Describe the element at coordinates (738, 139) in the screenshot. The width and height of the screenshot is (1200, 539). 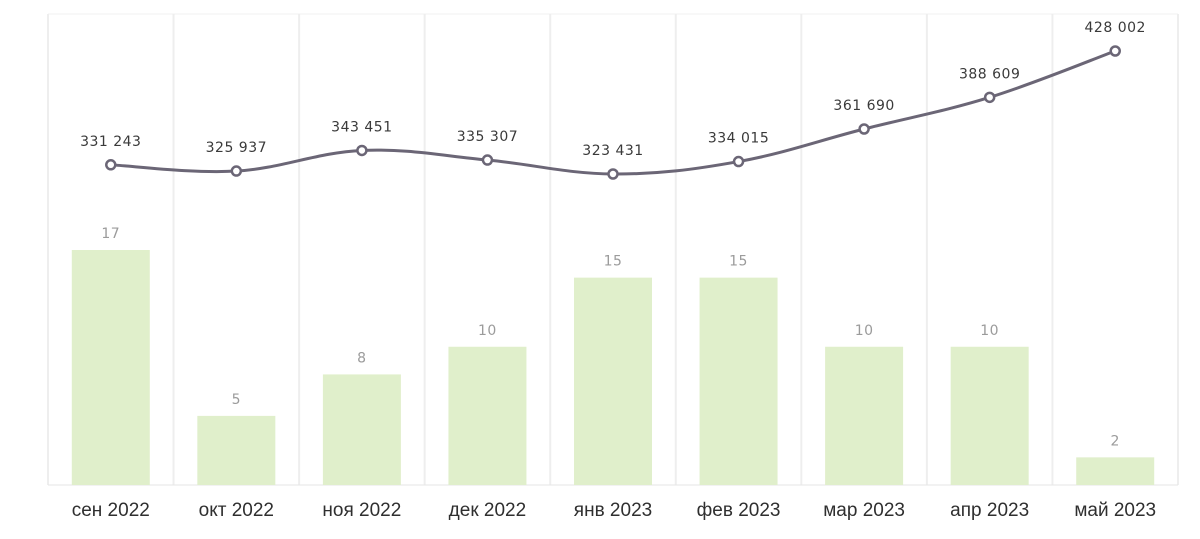
I see `line-value-label: 334 015` at that location.